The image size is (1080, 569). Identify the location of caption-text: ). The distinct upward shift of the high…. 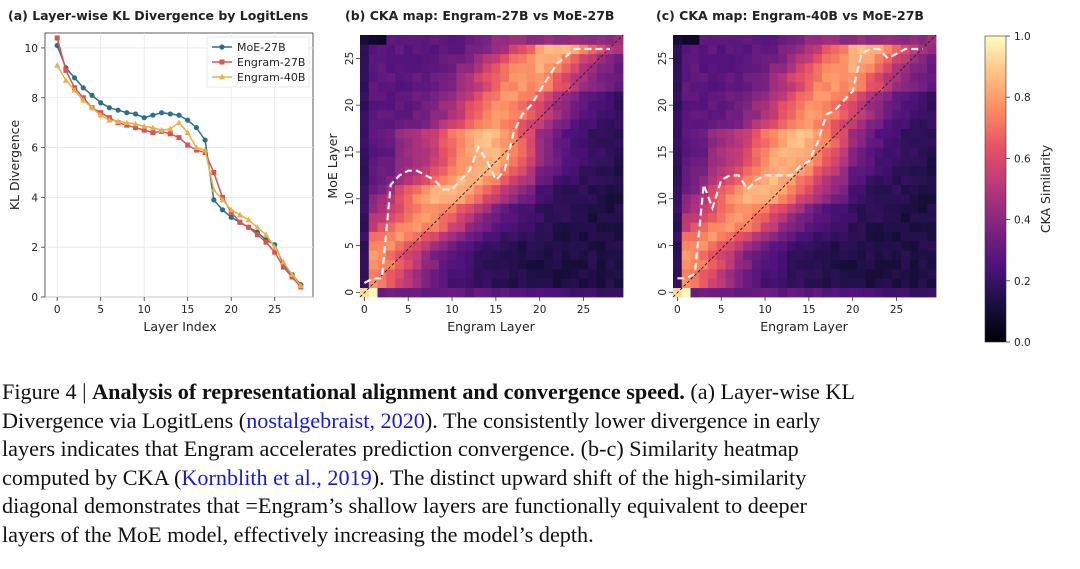
(589, 477).